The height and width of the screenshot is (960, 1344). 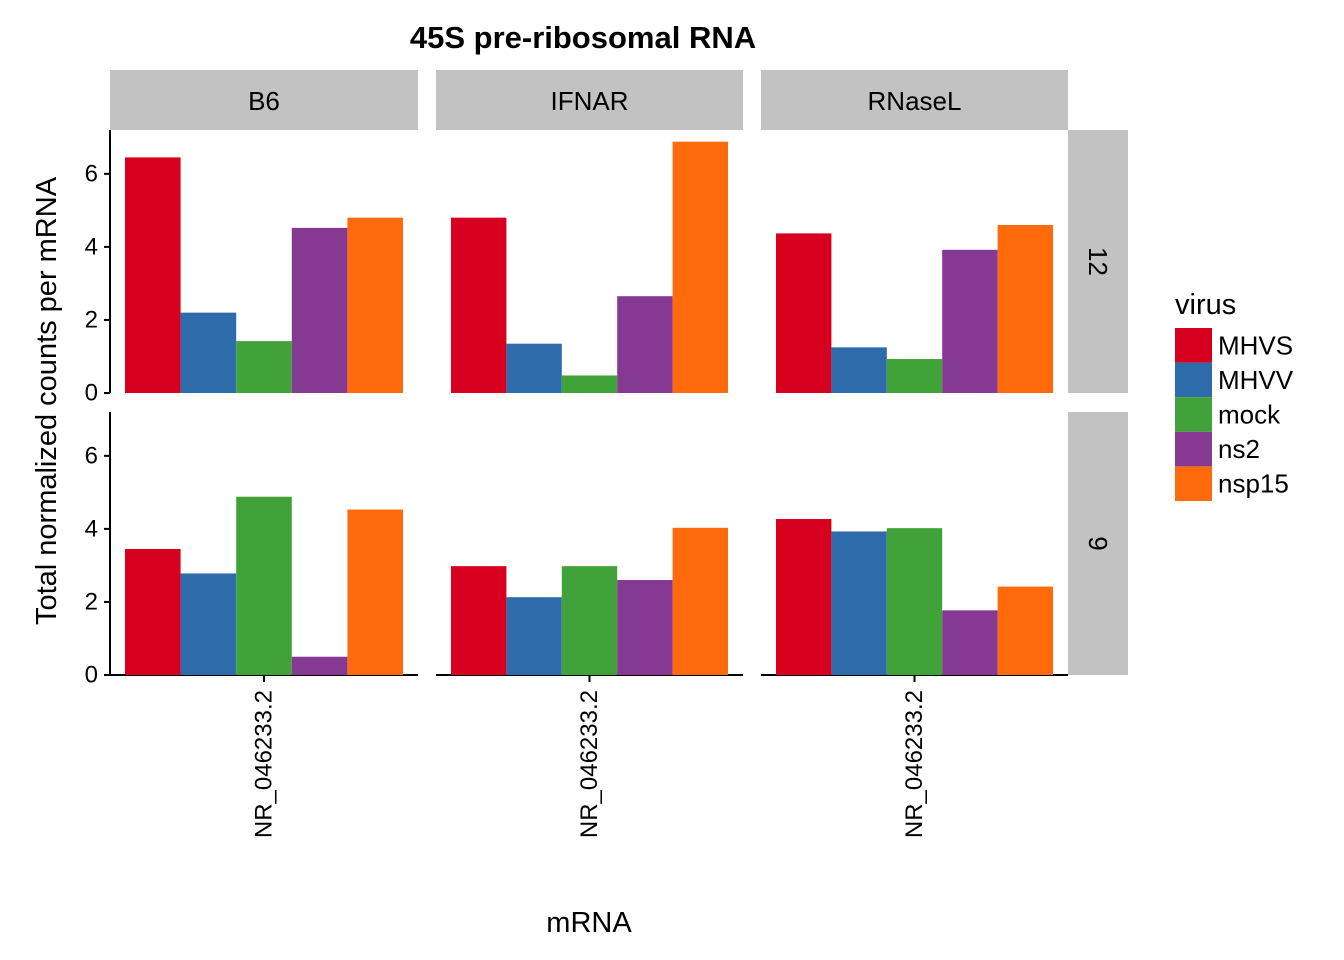 I want to click on row-label-9: 9, so click(x=1098, y=543).